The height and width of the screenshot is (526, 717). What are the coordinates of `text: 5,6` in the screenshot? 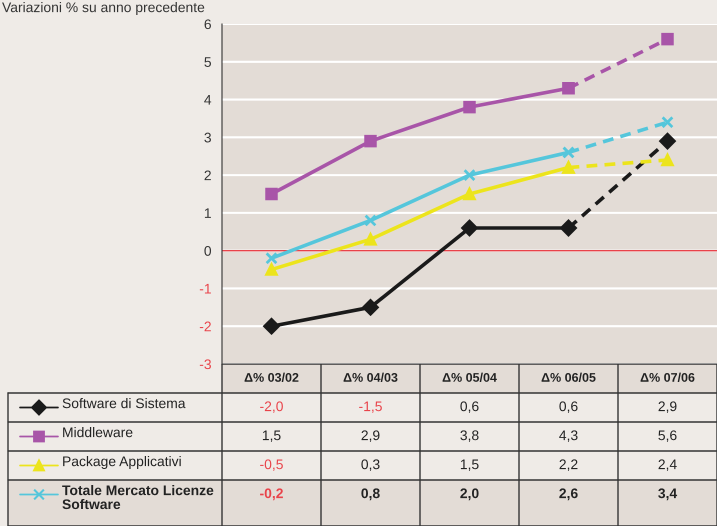 It's located at (667, 436).